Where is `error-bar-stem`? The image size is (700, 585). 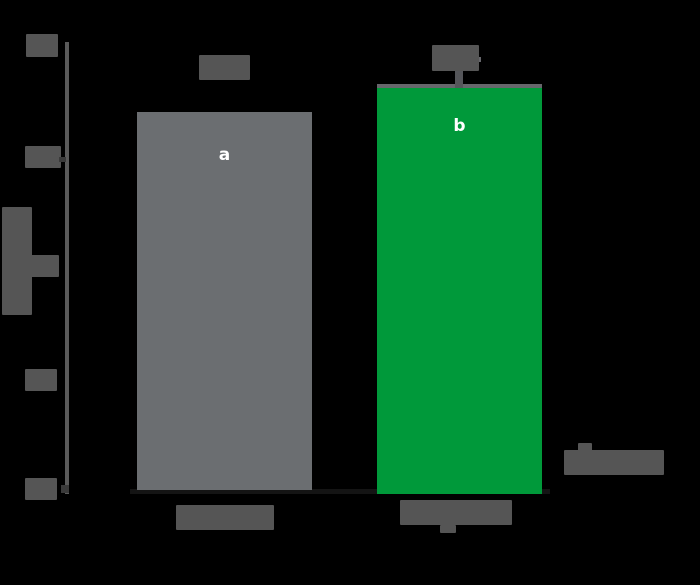
error-bar-stem is located at coordinates (459, 74).